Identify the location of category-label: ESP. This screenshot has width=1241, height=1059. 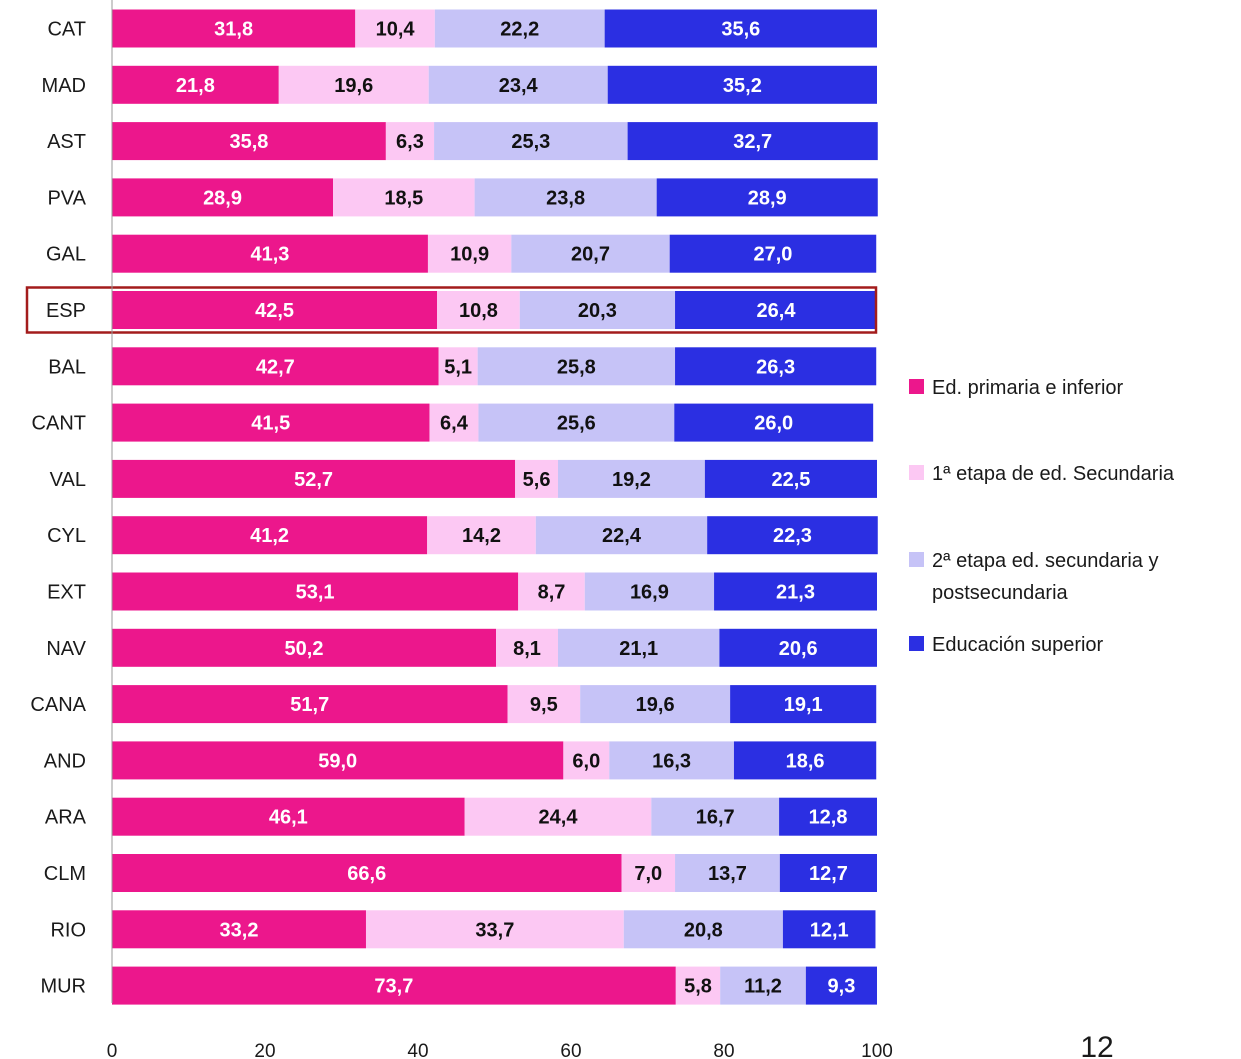
(66, 311).